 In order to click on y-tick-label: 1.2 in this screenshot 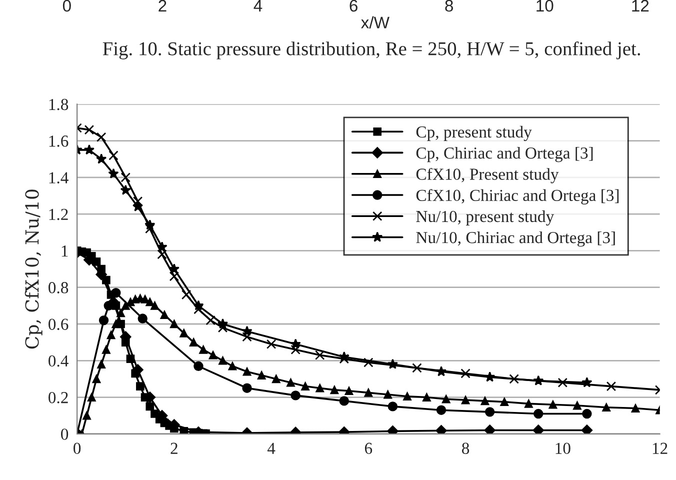, I will do `click(58, 214)`.